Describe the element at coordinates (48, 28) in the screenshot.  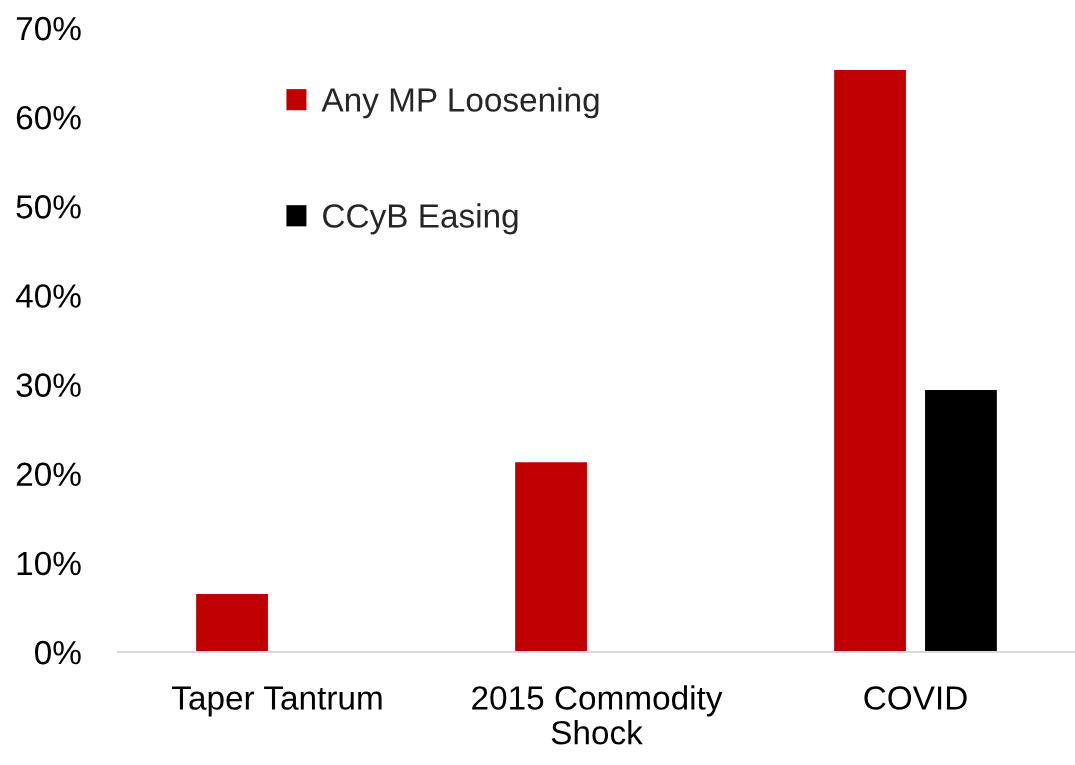
I see `y-tick-label: 70%` at that location.